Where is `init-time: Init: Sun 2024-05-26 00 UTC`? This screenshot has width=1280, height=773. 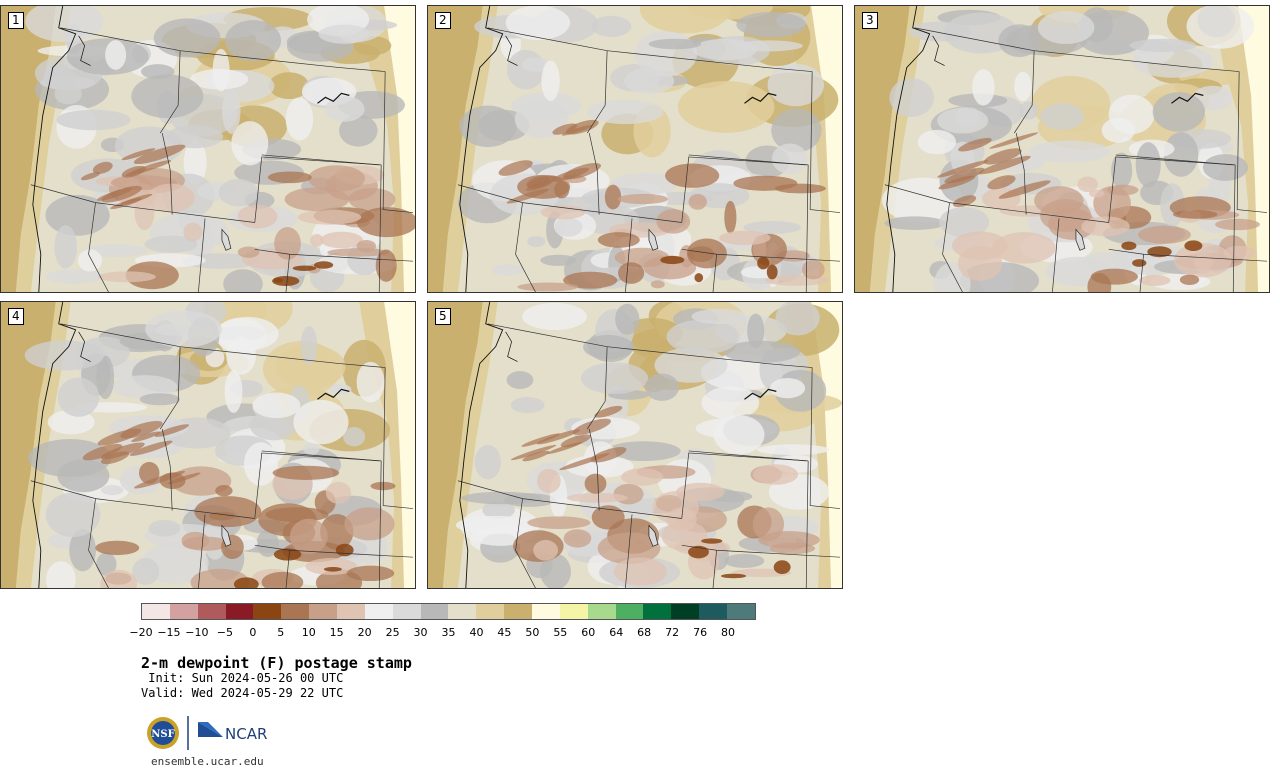
init-time: Init: Sun 2024-05-26 00 UTC is located at coordinates (242, 678).